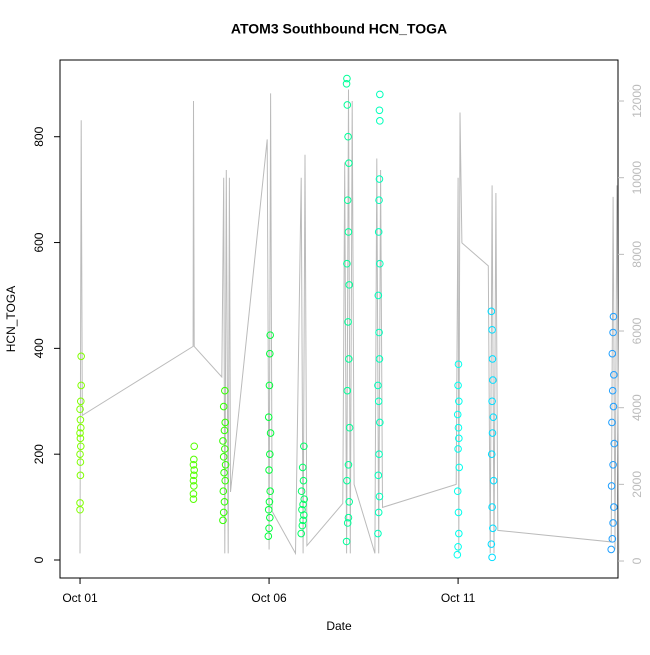 The image size is (650, 655). Describe the element at coordinates (269, 598) in the screenshot. I see `x-tick-label: Oct 06` at that location.